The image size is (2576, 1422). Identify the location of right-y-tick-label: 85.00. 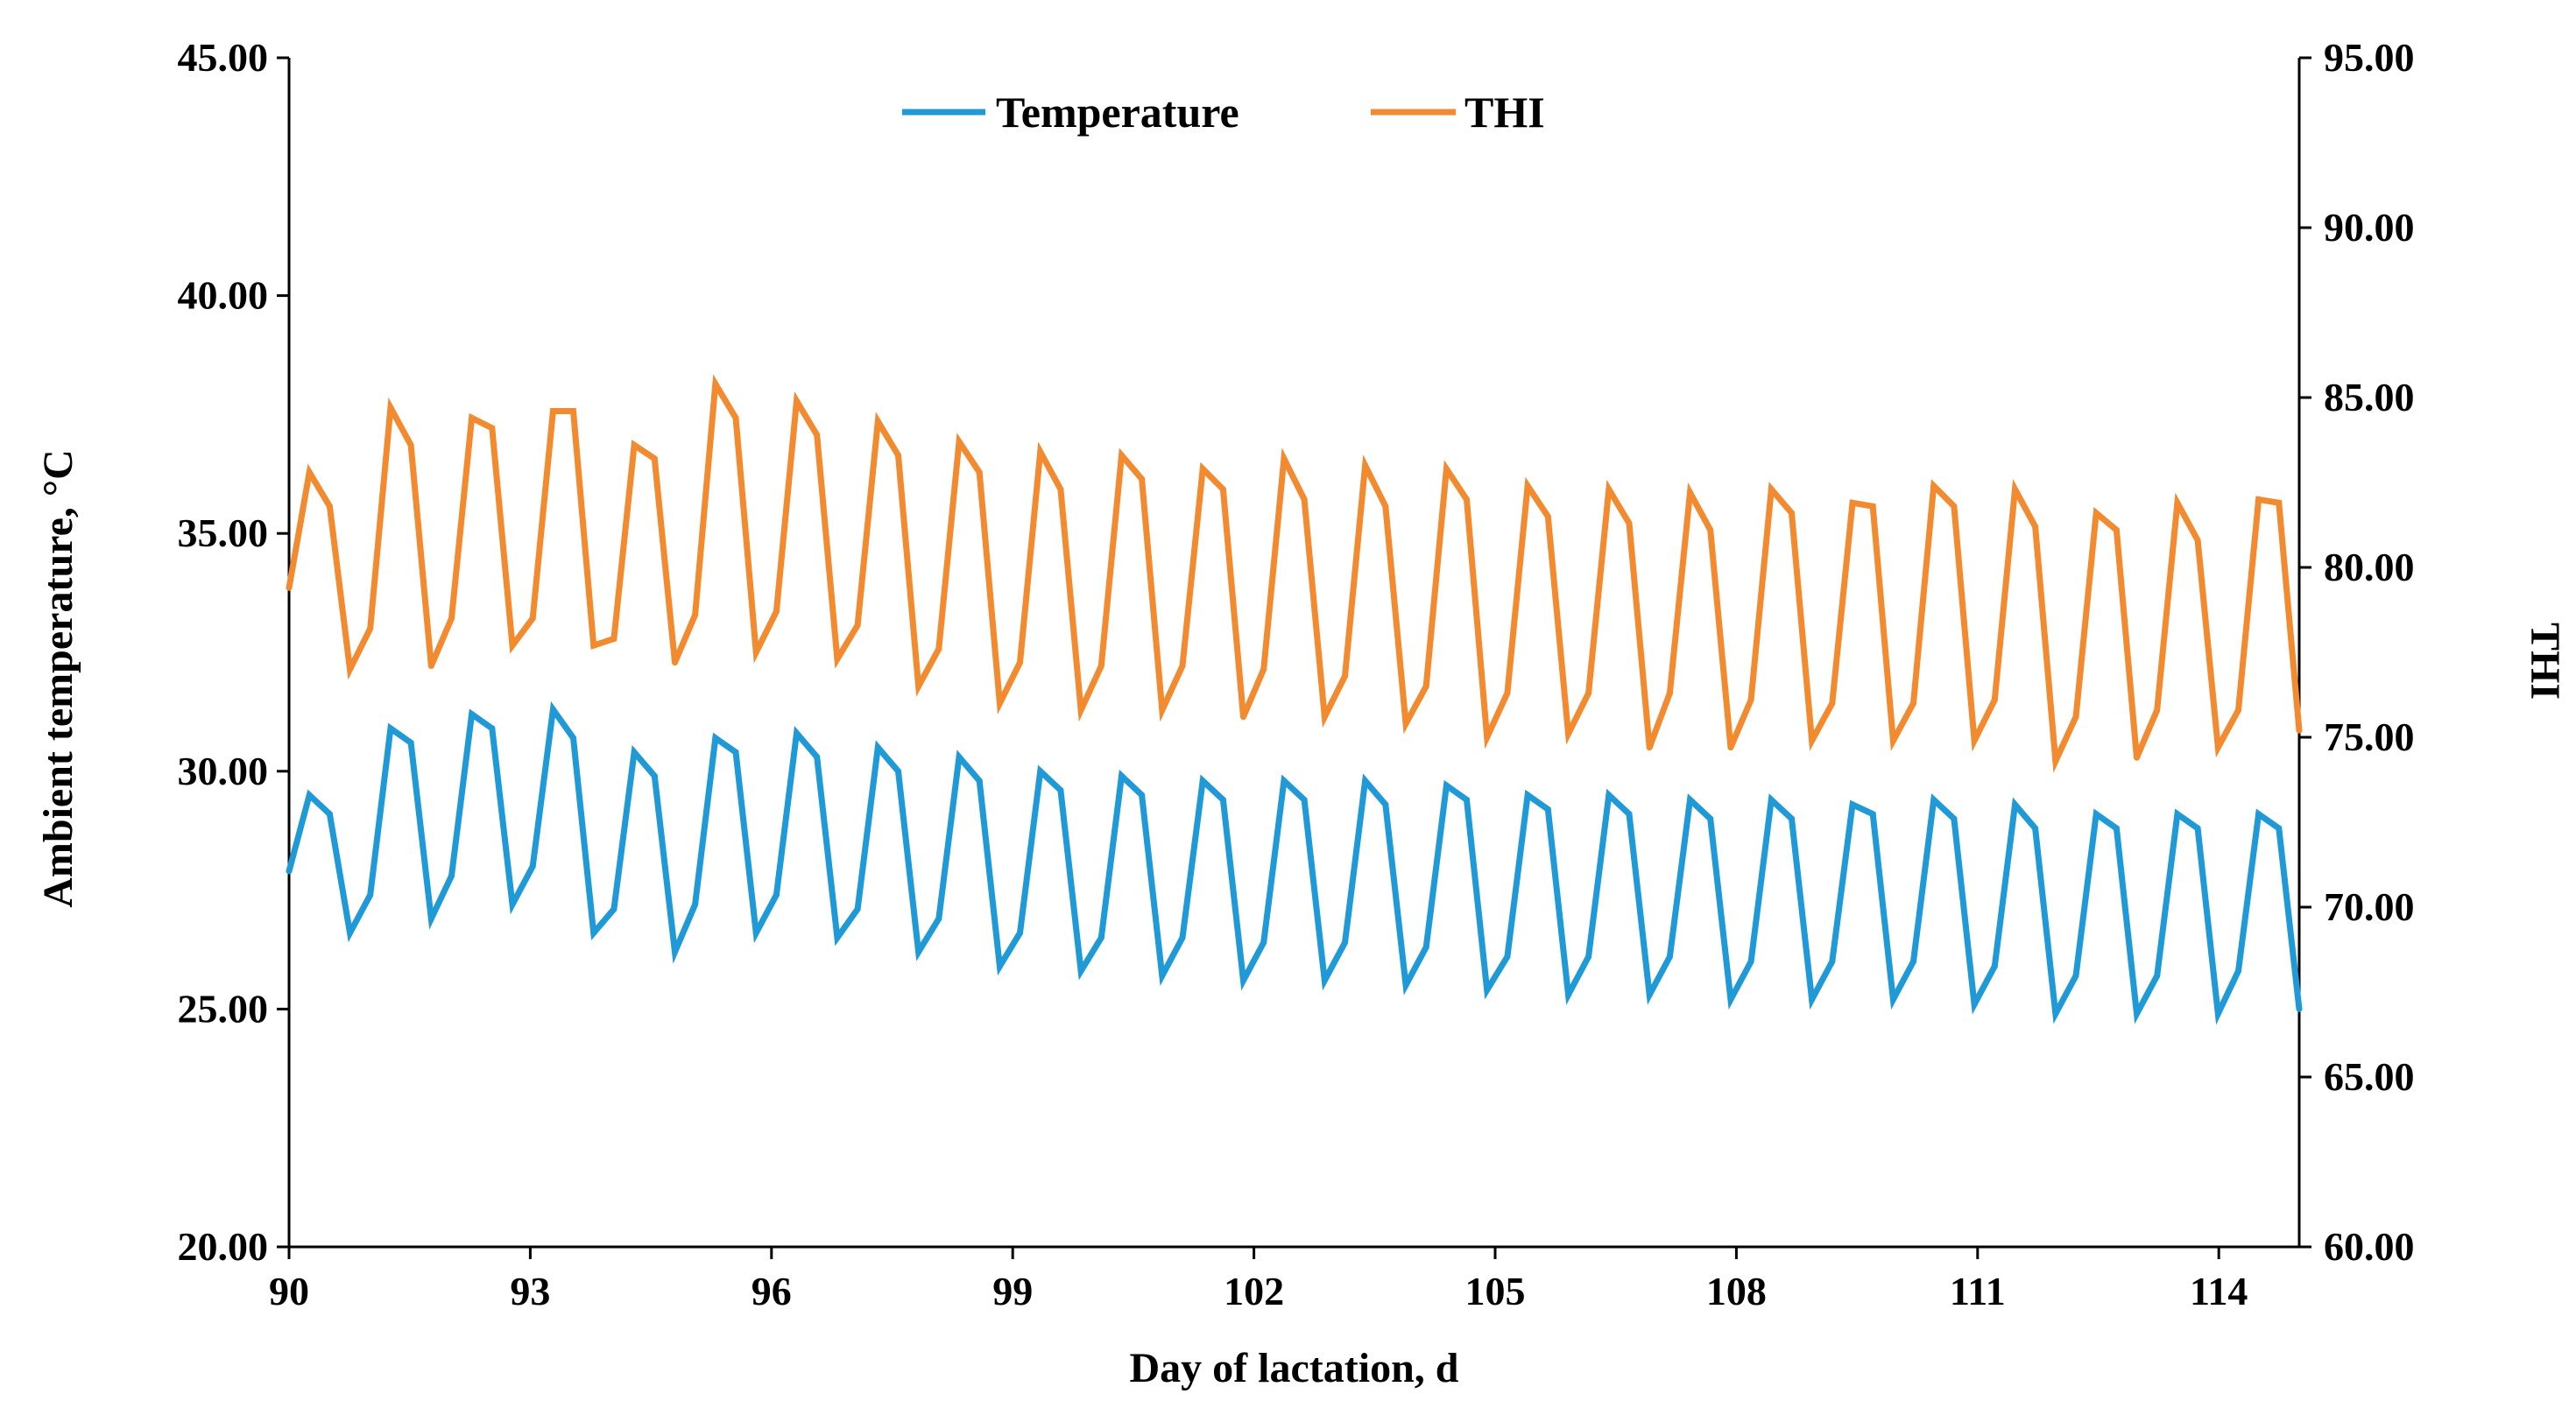
(2369, 397).